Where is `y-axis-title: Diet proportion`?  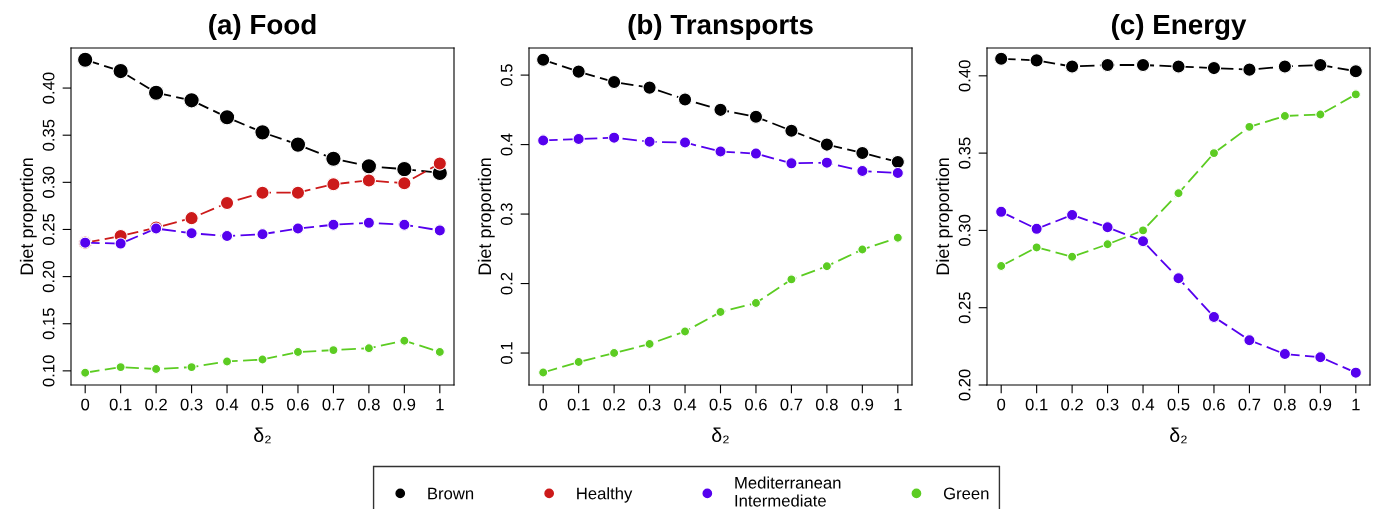 y-axis-title: Diet proportion is located at coordinates (944, 216).